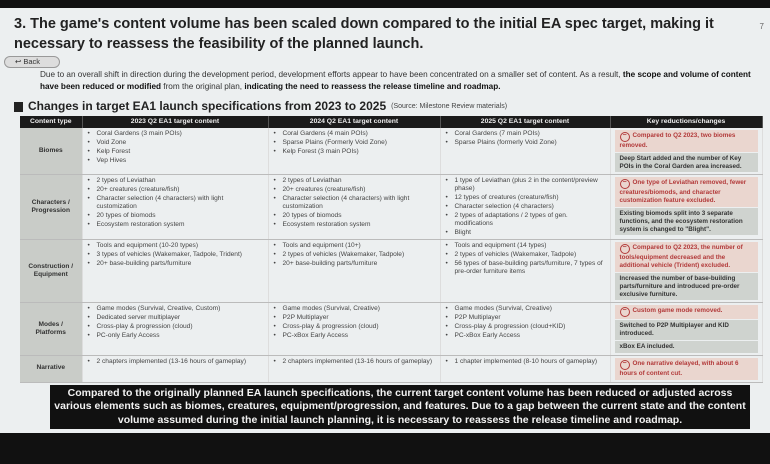 This screenshot has height=464, width=770. What do you see at coordinates (175, 318) in the screenshot?
I see `list-item: Dedicated server multiplayer` at bounding box center [175, 318].